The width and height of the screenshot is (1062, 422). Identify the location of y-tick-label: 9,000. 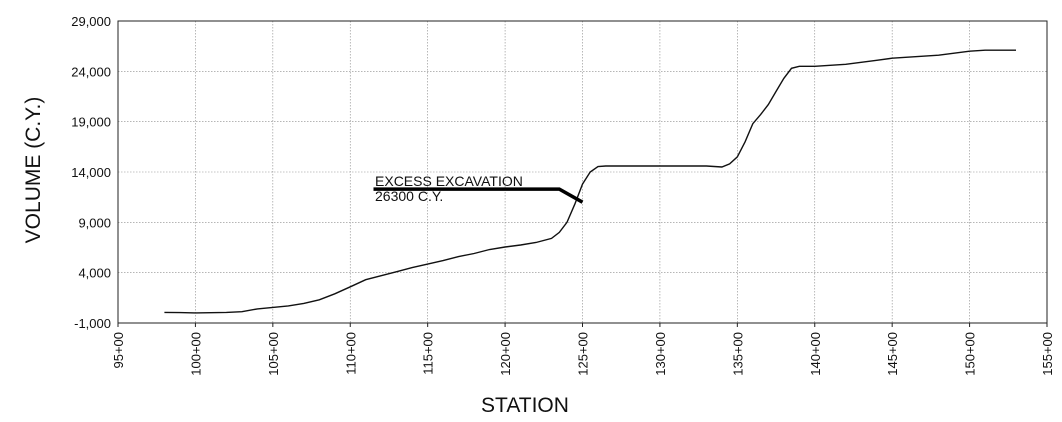
(94, 222).